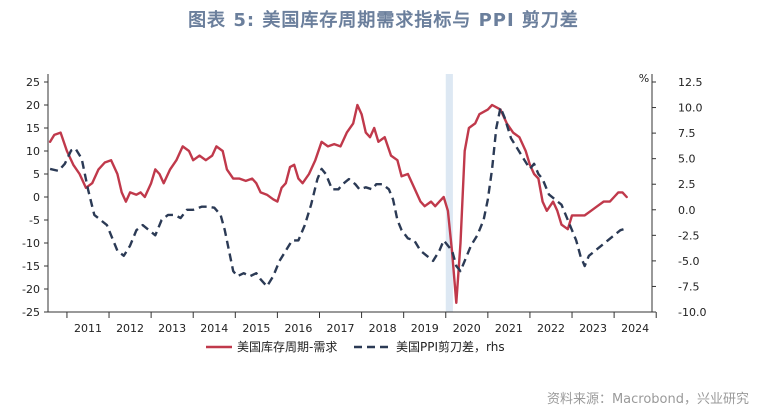 Image resolution: width=767 pixels, height=420 pixels. I want to click on right-tick-label: 0.0, so click(687, 210).